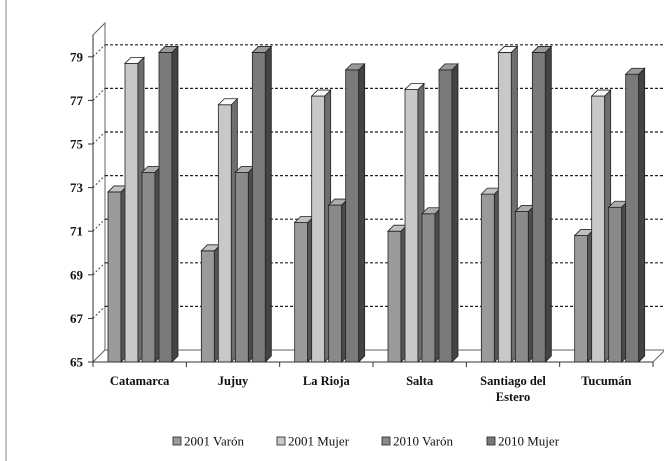  I want to click on legend-label: 2001 Mujer, so click(319, 441).